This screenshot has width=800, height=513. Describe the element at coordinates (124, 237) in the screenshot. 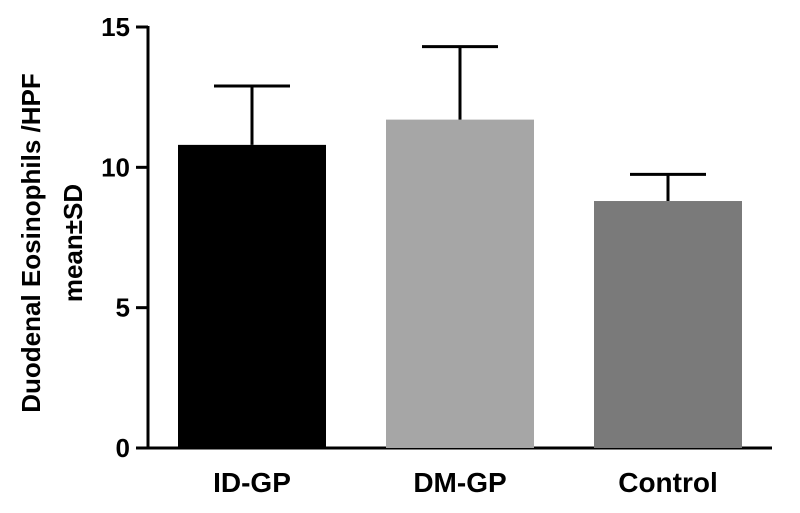

I see `y-ticks: 0 5 10 15` at that location.